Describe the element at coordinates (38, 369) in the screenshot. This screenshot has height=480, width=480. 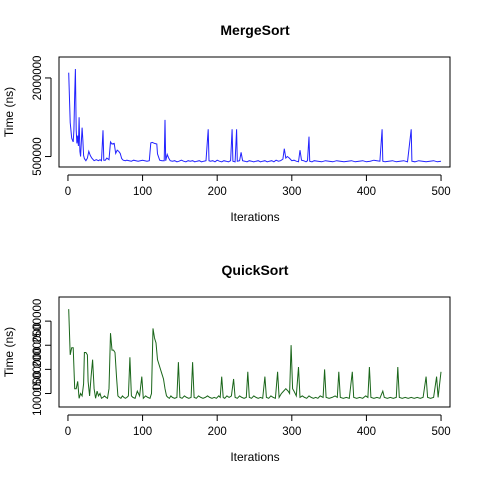
I see `quicksort-y-tick-label: 1500000` at that location.